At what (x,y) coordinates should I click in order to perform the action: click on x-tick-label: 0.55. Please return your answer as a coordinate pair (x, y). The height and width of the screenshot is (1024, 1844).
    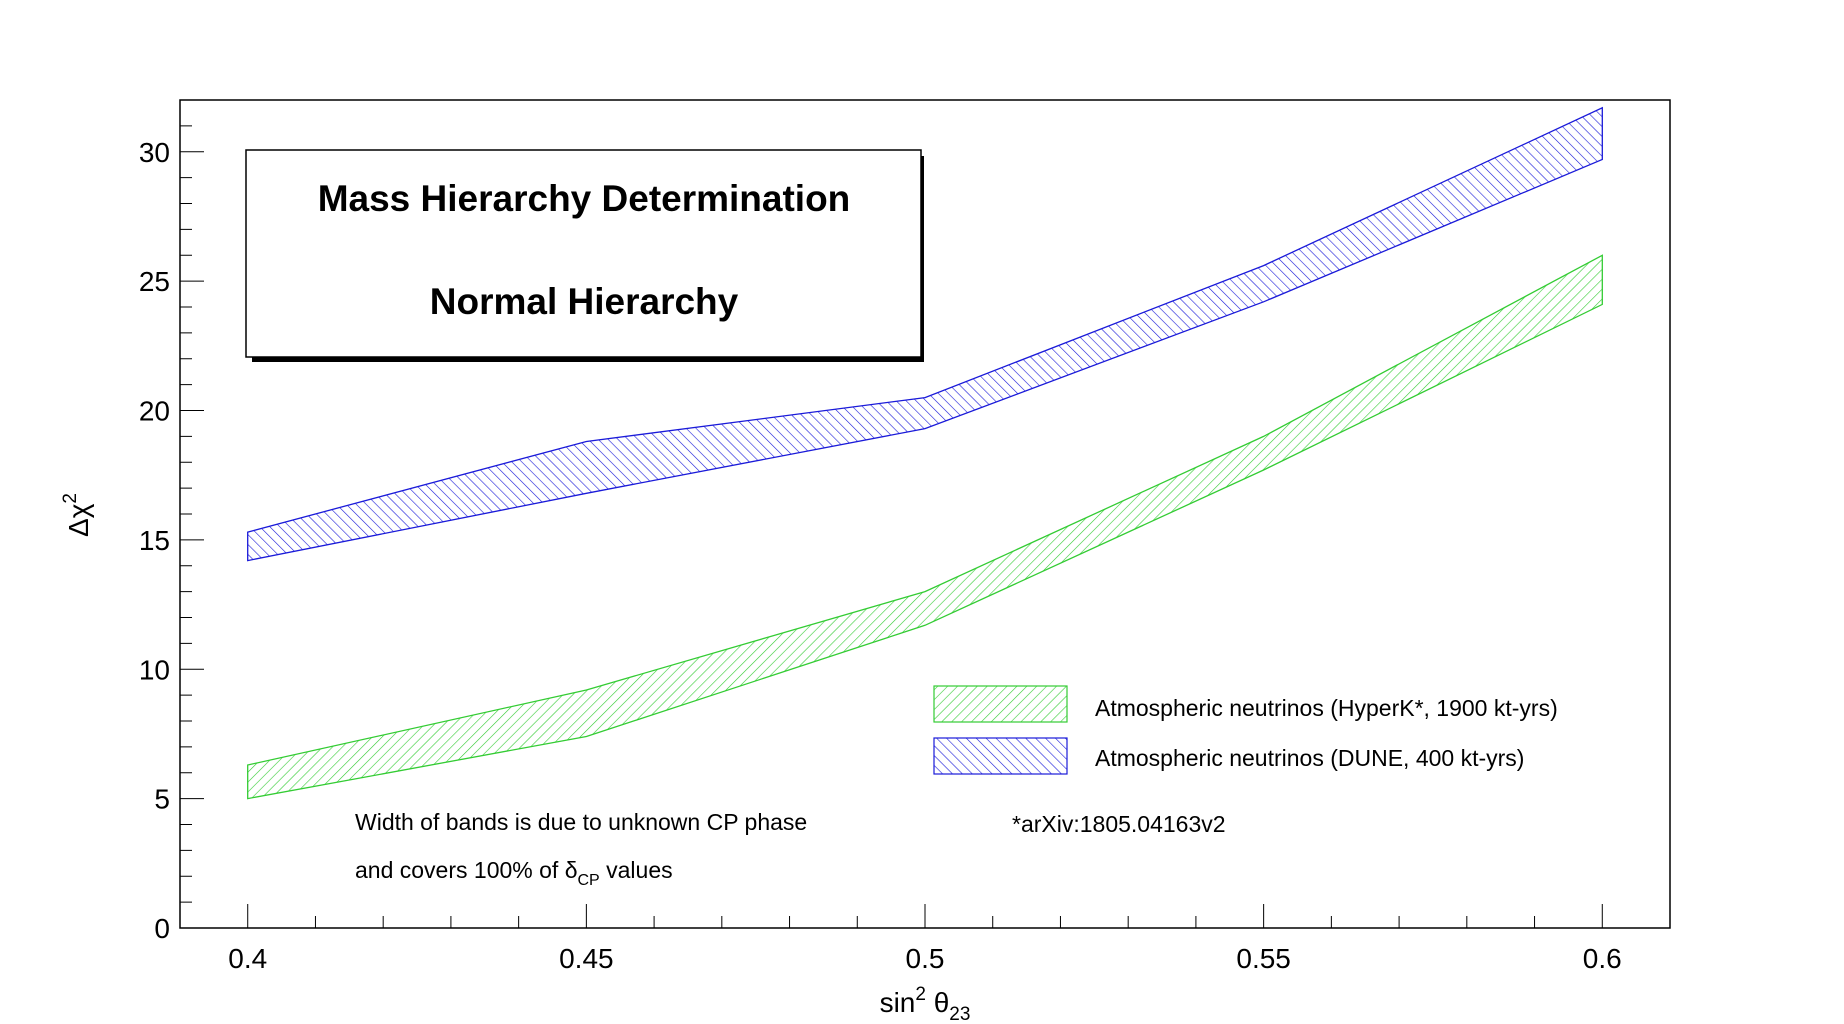
    Looking at the image, I should click on (1263, 958).